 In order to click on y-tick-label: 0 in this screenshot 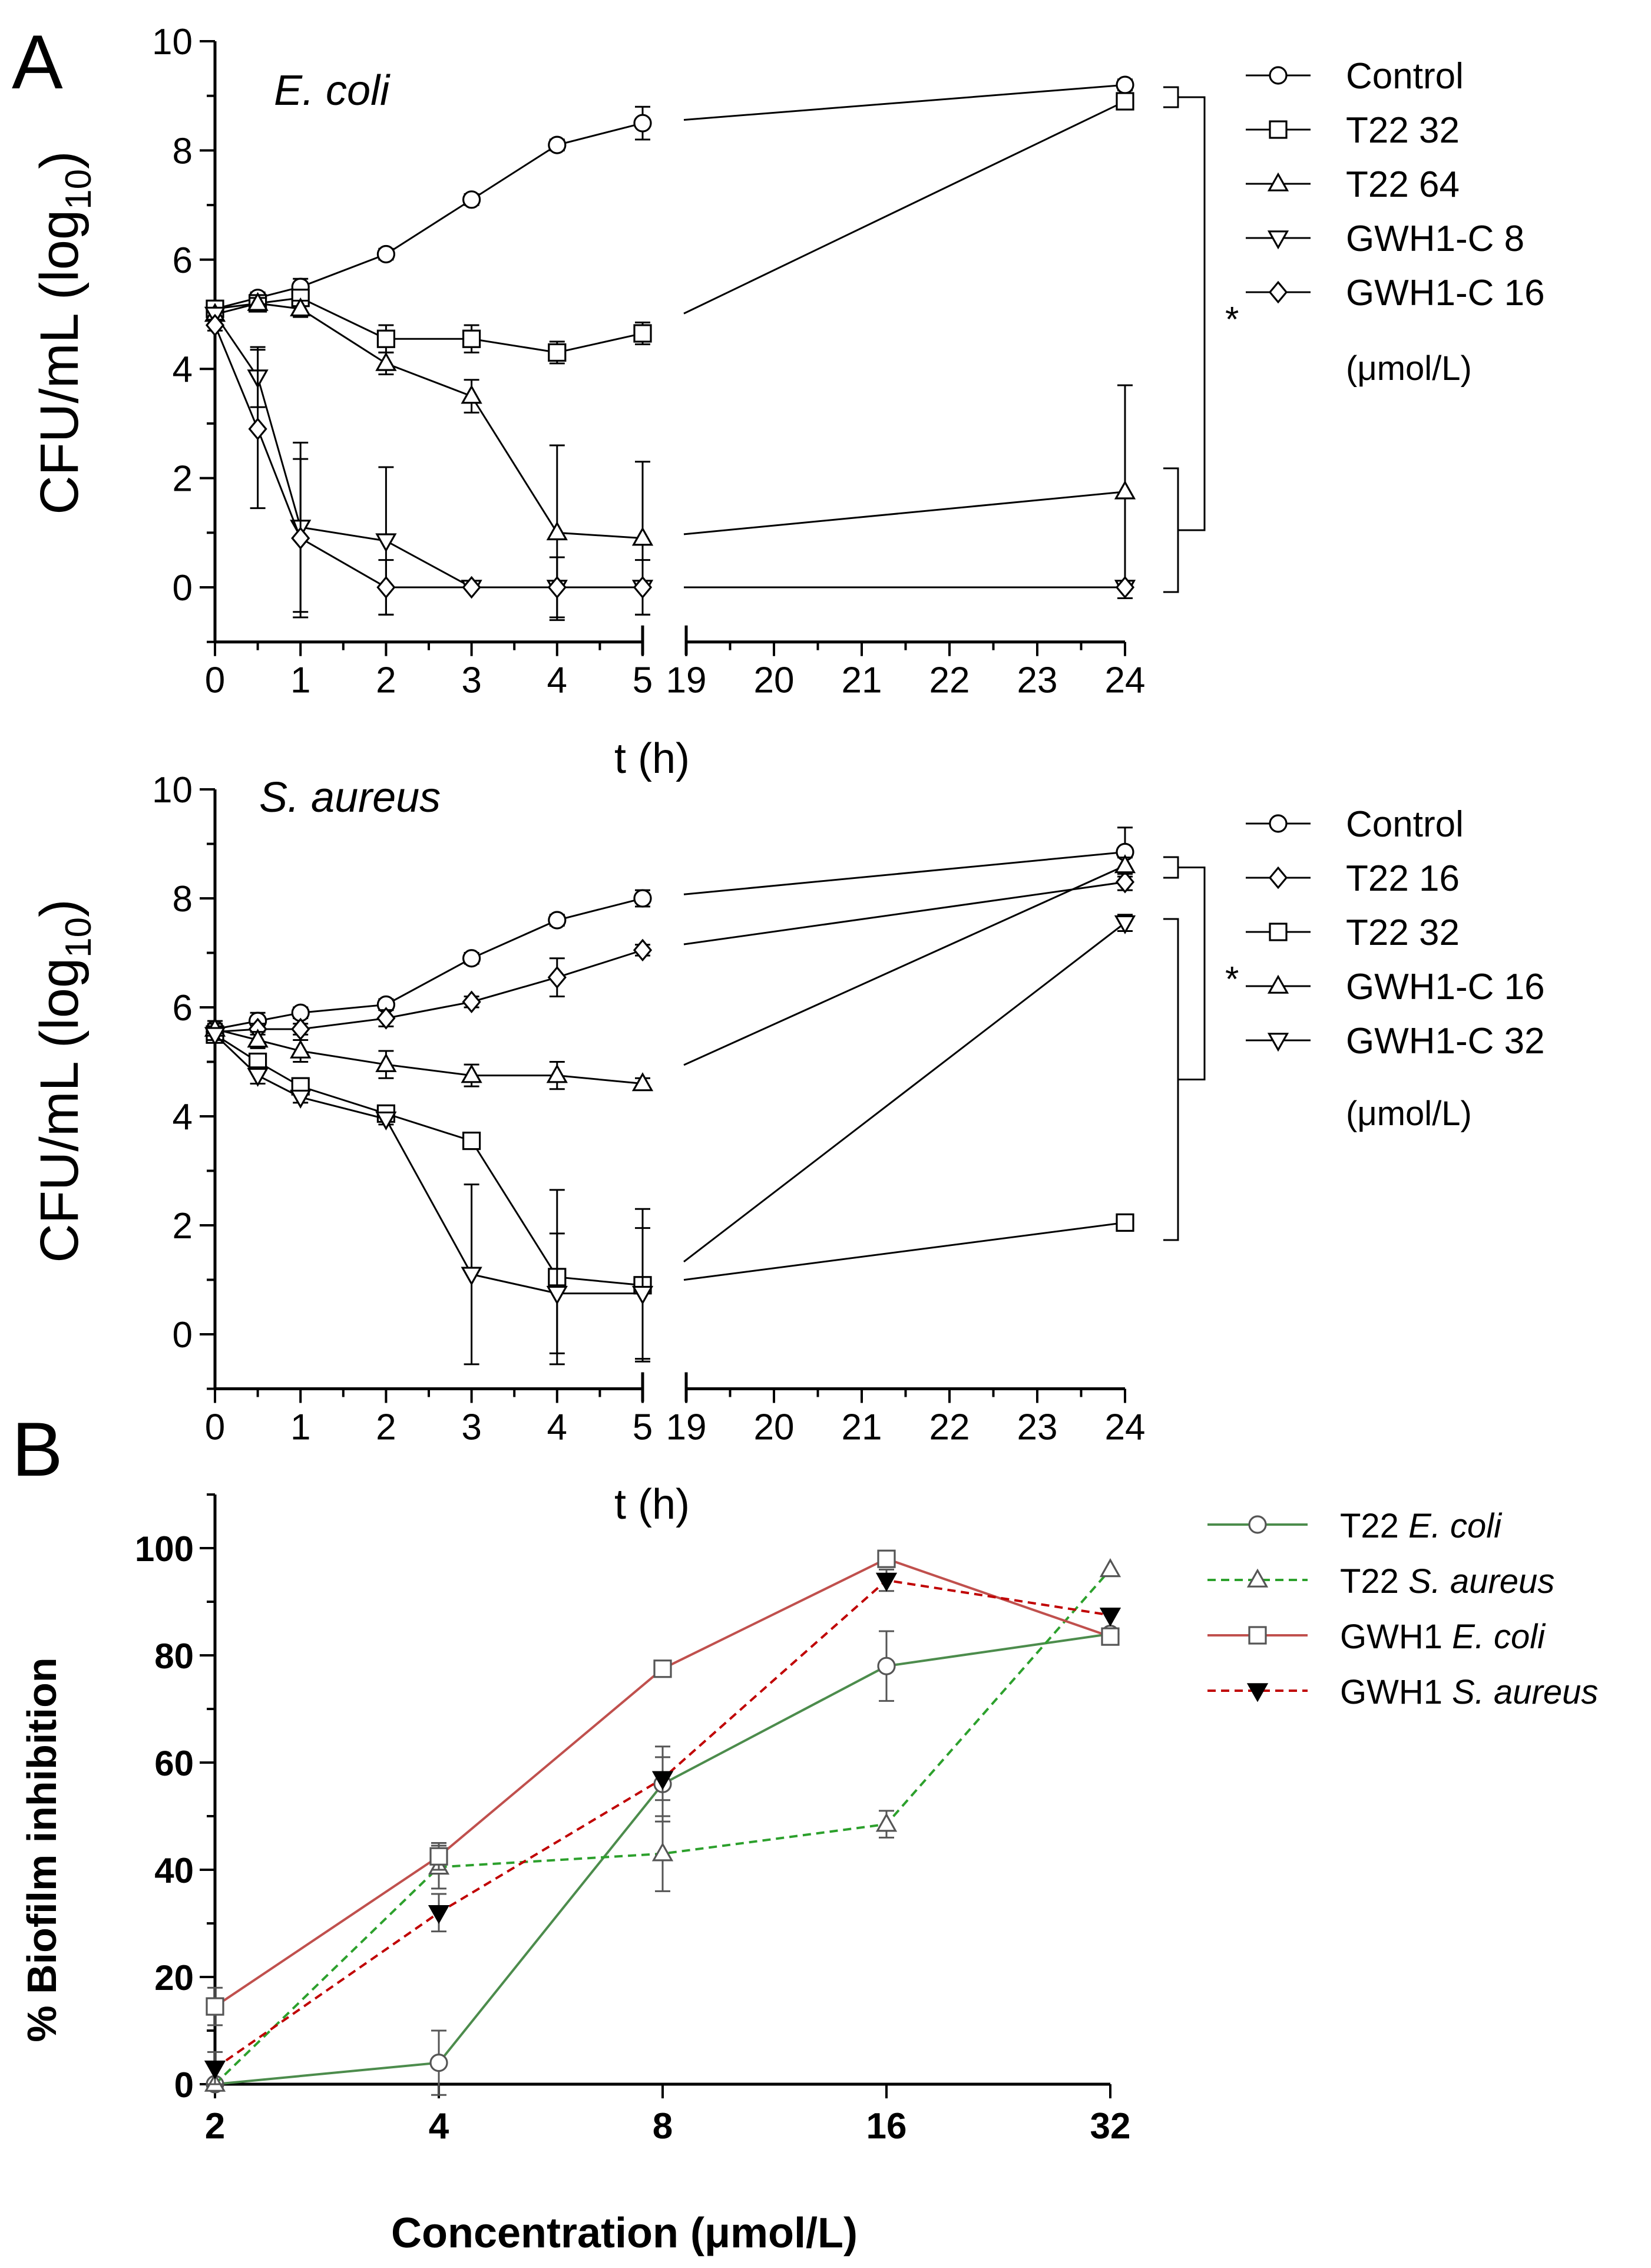, I will do `click(183, 1335)`.